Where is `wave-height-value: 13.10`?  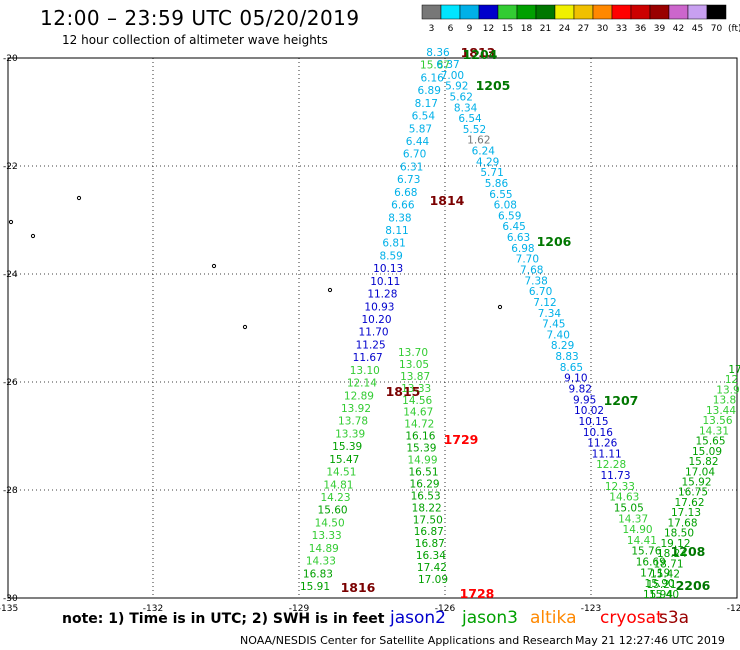 wave-height-value: 13.10 is located at coordinates (365, 371).